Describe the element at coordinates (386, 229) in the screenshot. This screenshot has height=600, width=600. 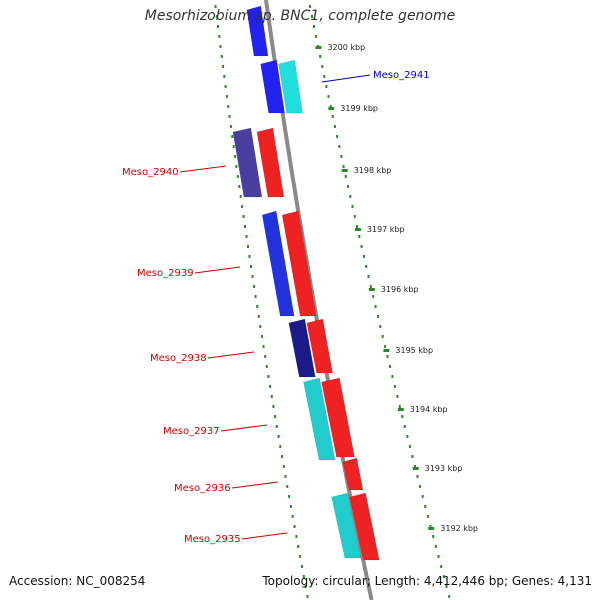
I see `tick-label: 3197 kbp` at that location.